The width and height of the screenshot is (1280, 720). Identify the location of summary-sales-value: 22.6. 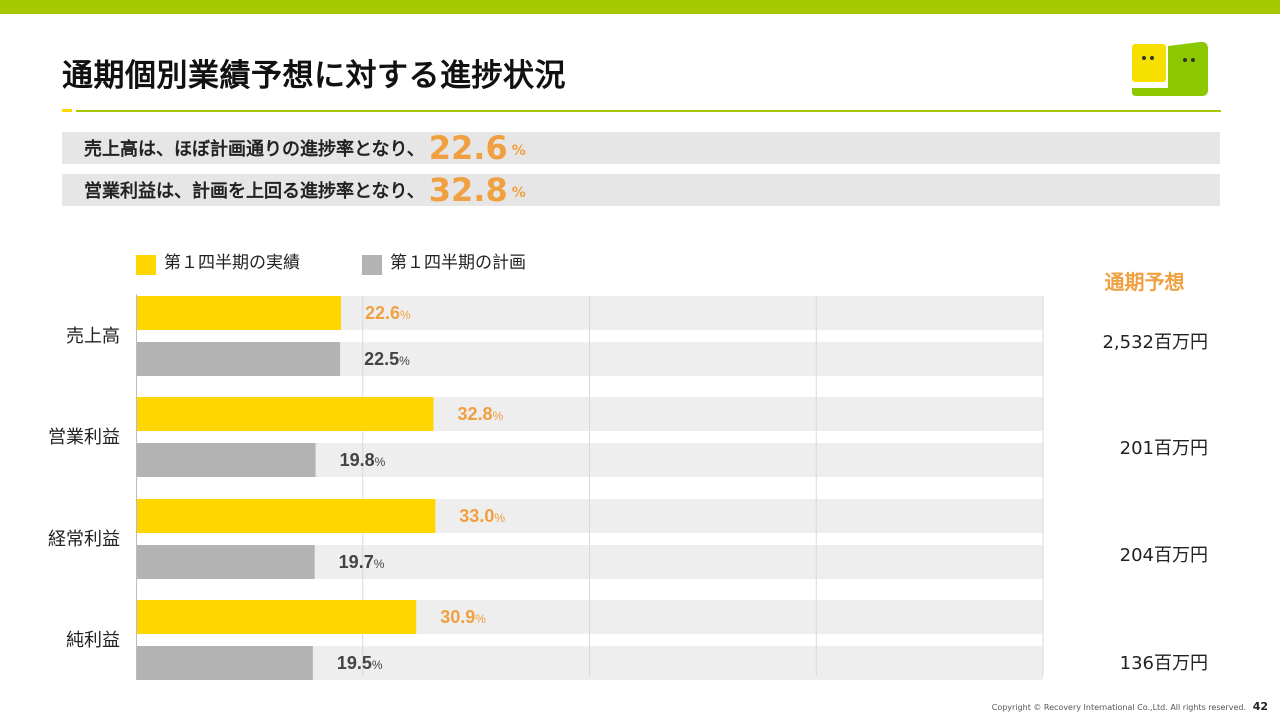
(468, 148).